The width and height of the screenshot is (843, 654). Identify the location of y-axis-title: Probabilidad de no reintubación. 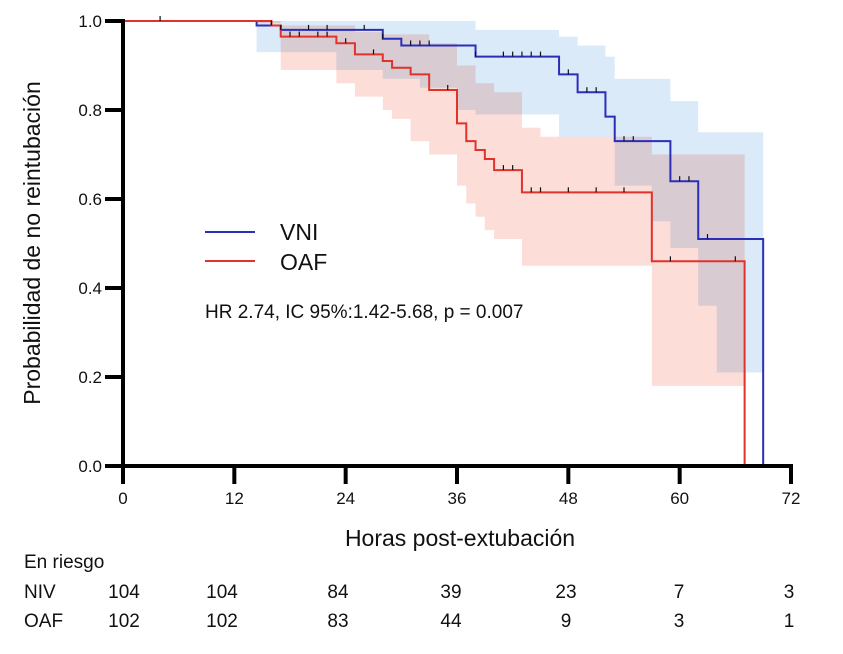
(32, 243).